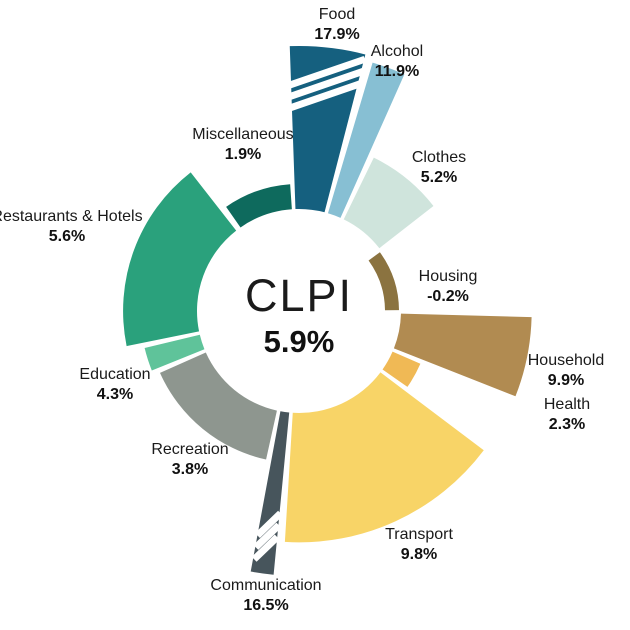 Image resolution: width=630 pixels, height=630 pixels. What do you see at coordinates (448, 296) in the screenshot?
I see `label-value-housing: -0.2%` at bounding box center [448, 296].